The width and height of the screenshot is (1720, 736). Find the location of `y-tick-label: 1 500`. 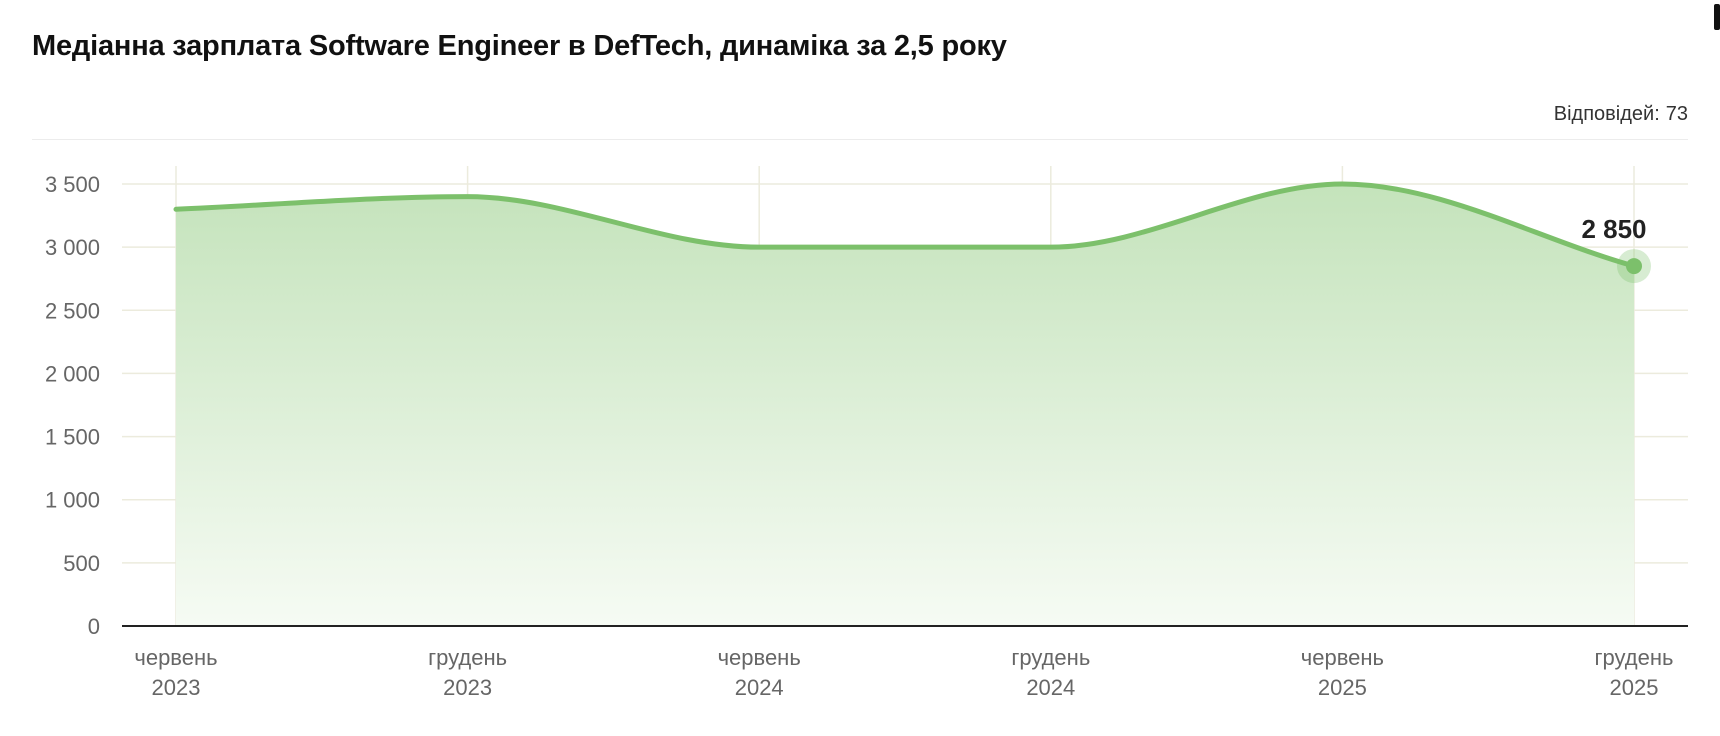

y-tick-label: 1 500 is located at coordinates (72, 437).